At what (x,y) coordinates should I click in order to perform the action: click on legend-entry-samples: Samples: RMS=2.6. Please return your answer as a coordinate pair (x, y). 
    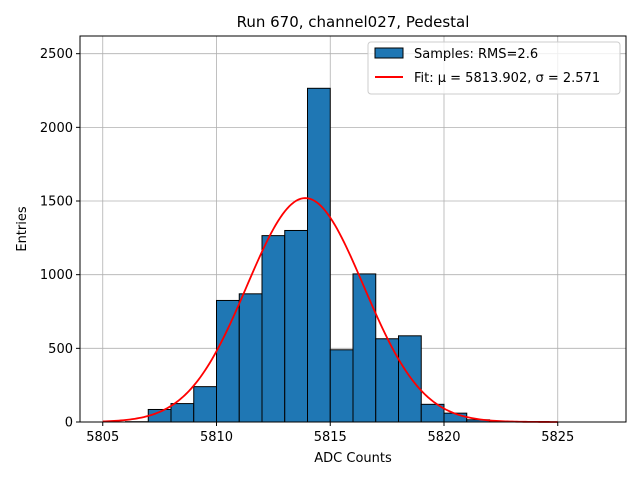
    Looking at the image, I should click on (476, 54).